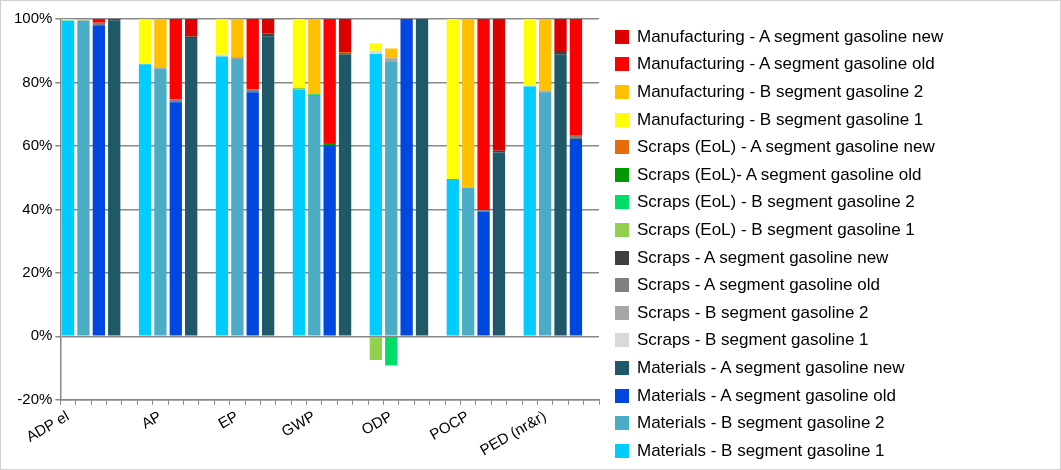 The image size is (1061, 470). I want to click on legend-label: Manufacturing - B segment gasoline 2, so click(780, 91).